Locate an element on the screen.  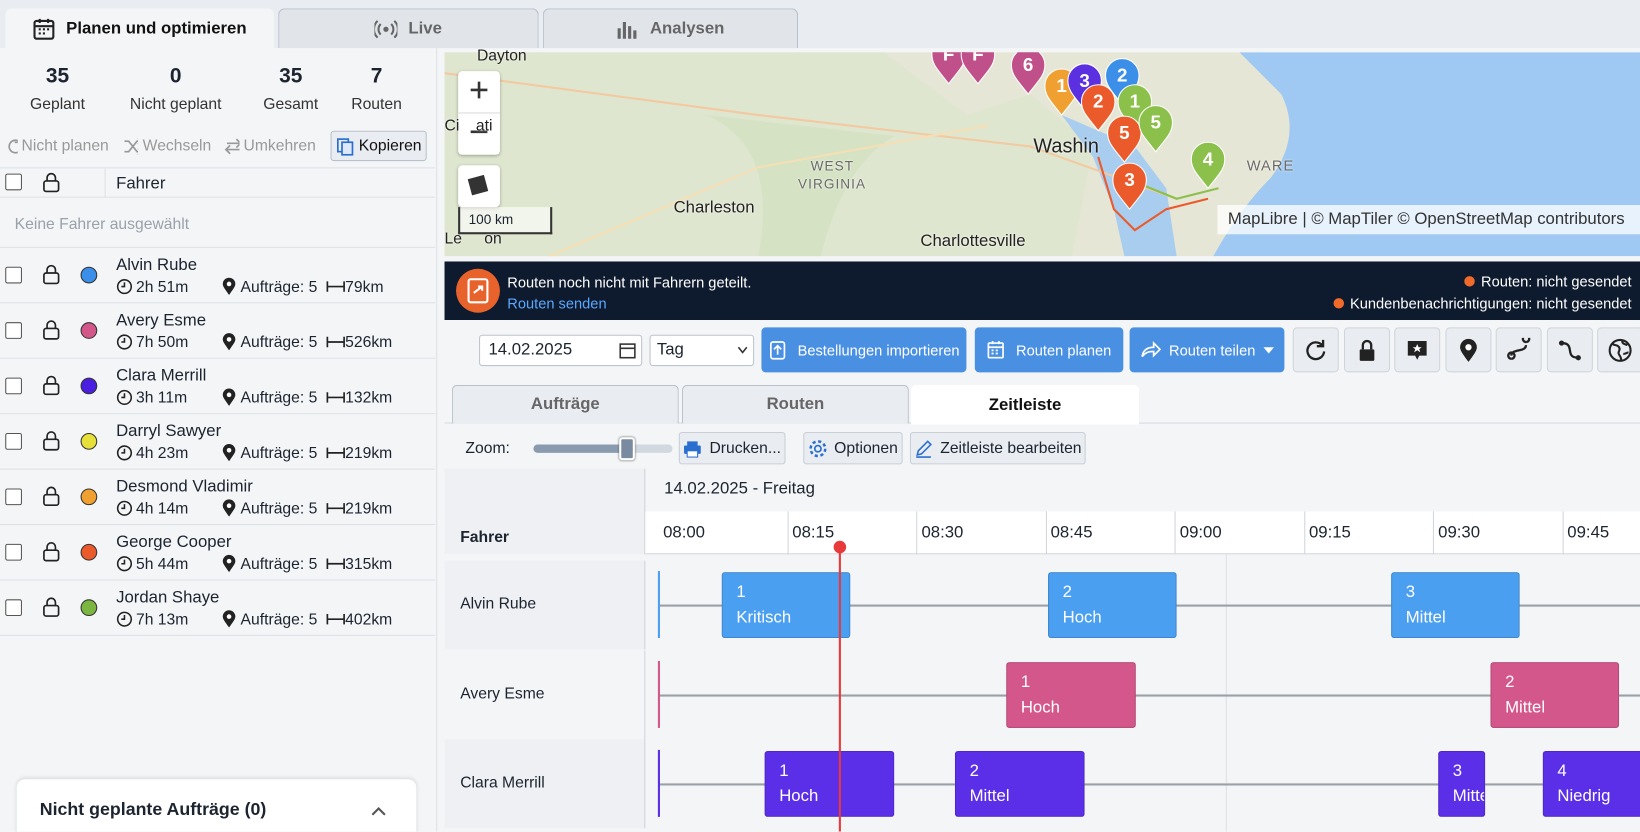
zoom-thumb is located at coordinates (627, 449).